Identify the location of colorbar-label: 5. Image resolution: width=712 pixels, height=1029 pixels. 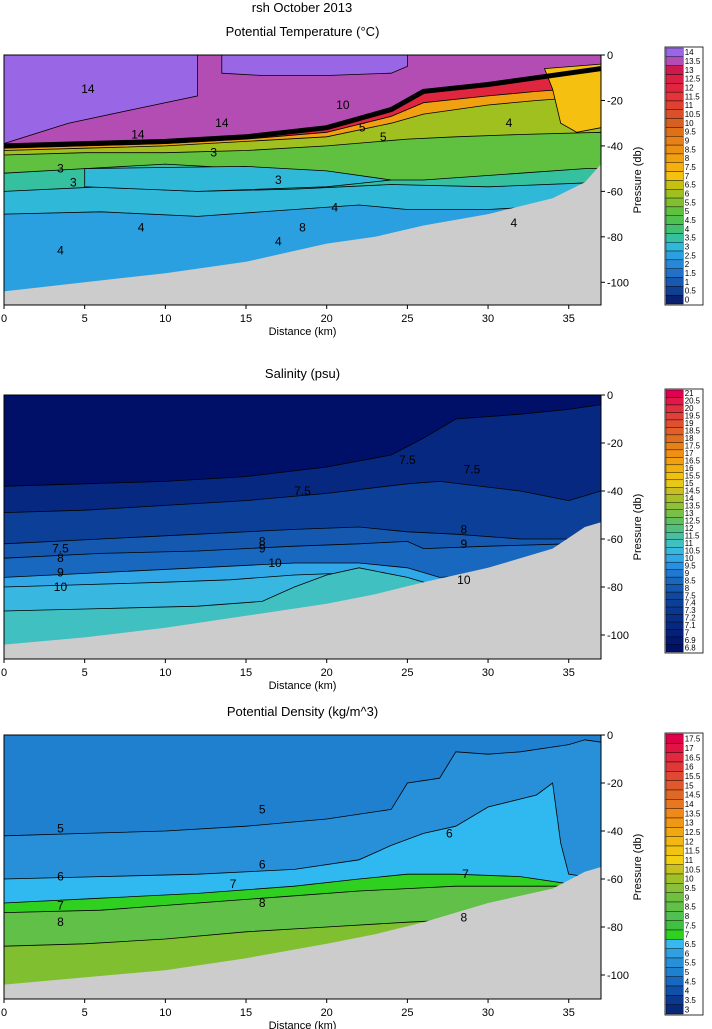
(687, 211).